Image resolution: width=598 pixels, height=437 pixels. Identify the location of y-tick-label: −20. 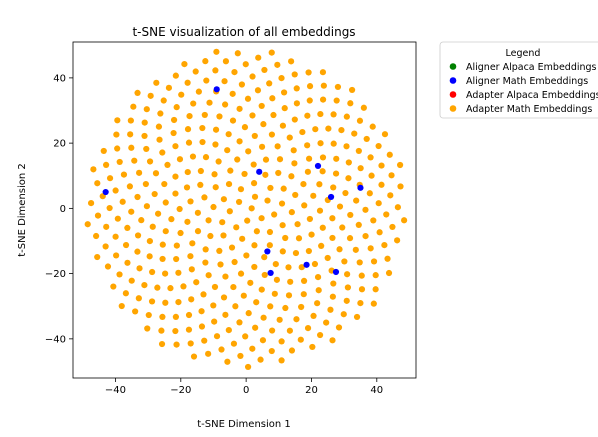
(55, 274).